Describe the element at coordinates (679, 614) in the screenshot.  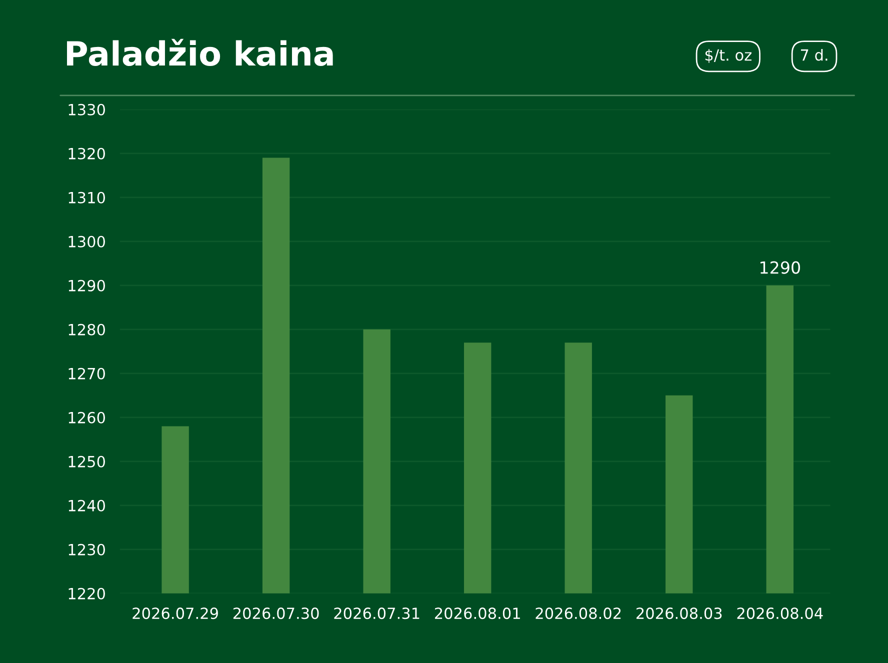
I see `x-tick-label: 2026.08.03` at that location.